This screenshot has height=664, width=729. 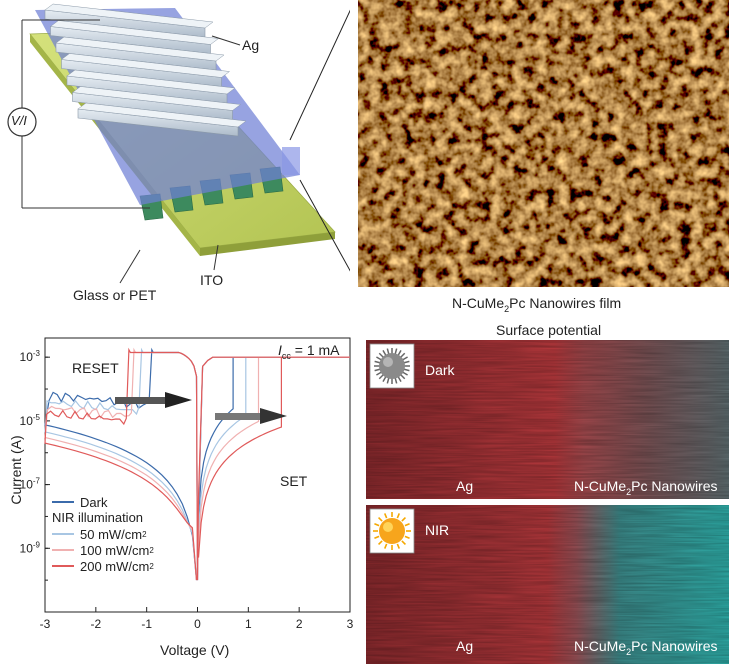 I want to click on set-annotation: SET, so click(x=294, y=481).